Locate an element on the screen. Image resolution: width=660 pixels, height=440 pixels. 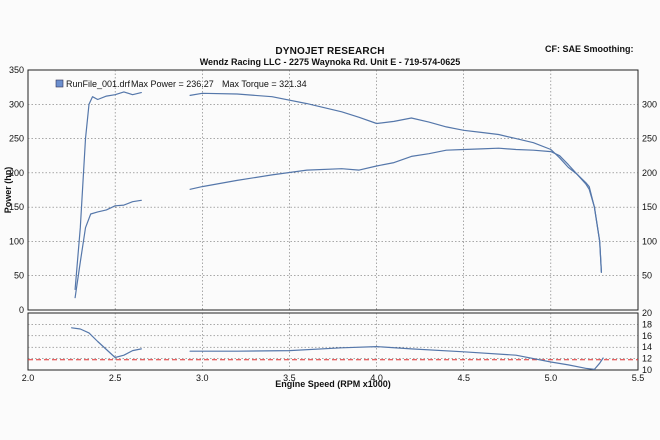
y2-tick-label: 50 is located at coordinates (647, 276).